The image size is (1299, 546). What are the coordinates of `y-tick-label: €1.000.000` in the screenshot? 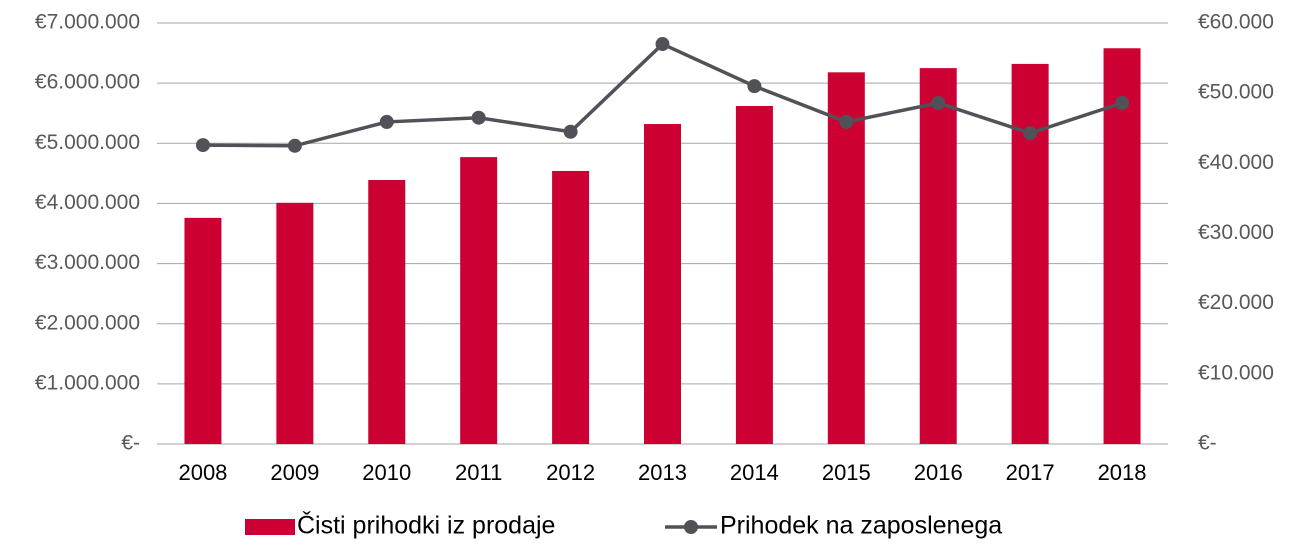 It's located at (87, 382).